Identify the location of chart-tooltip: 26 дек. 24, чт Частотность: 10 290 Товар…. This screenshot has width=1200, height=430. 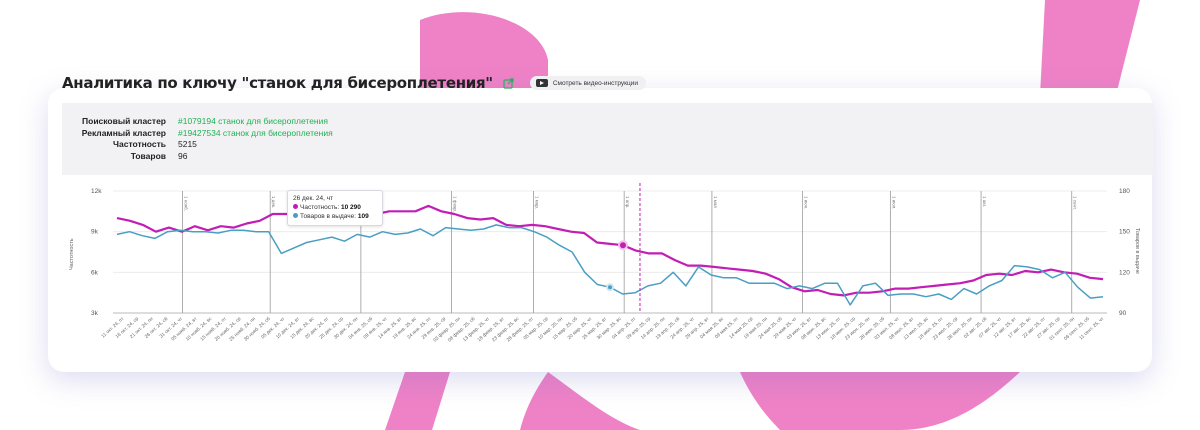
(335, 208).